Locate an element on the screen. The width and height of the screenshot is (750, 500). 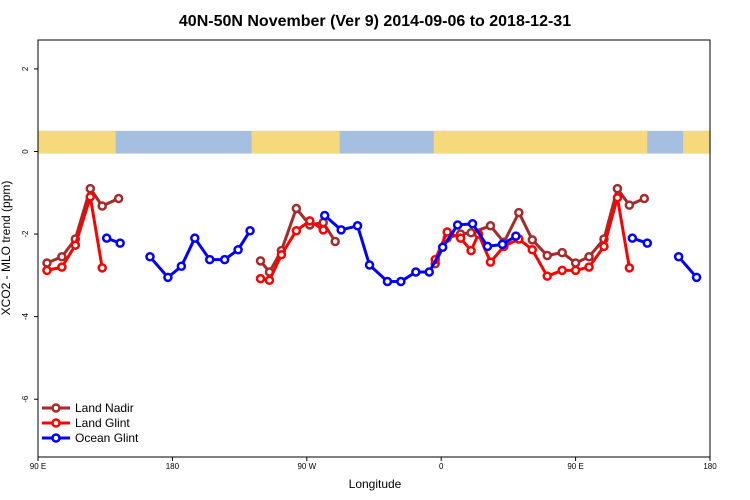
legend-label: Ocean Glint is located at coordinates (107, 438).